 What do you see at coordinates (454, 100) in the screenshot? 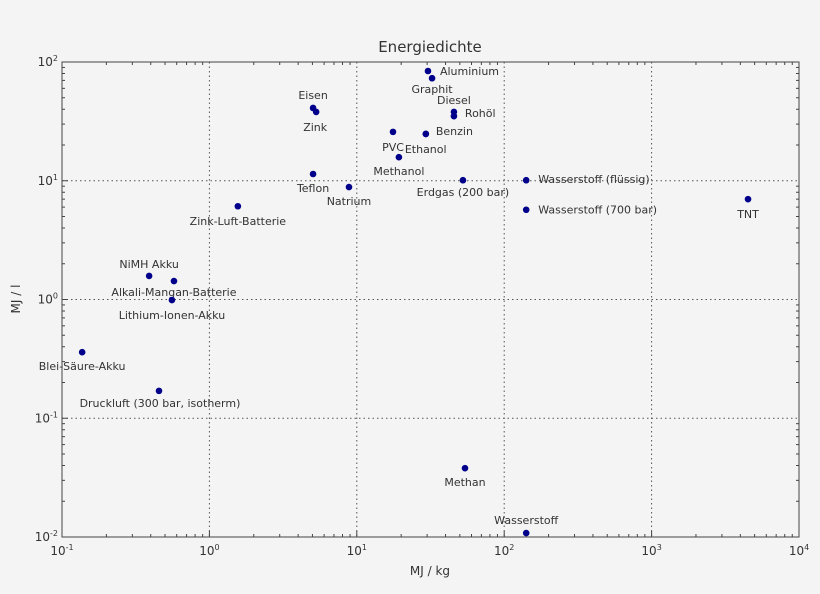
I see `point-label: Diesel` at bounding box center [454, 100].